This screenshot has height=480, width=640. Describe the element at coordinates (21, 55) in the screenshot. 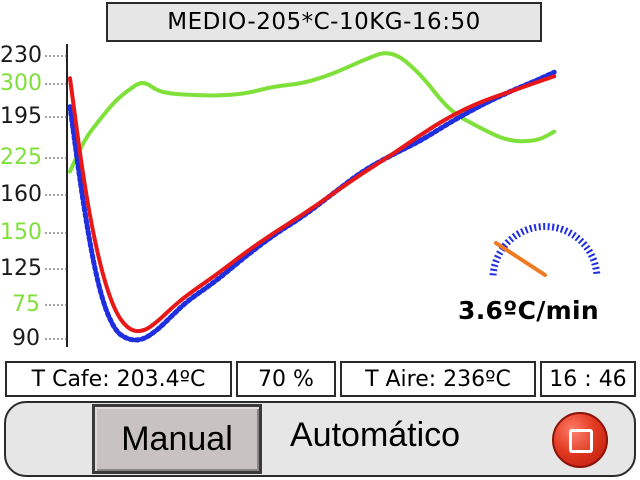

I see `temp-tick-230: 230` at that location.